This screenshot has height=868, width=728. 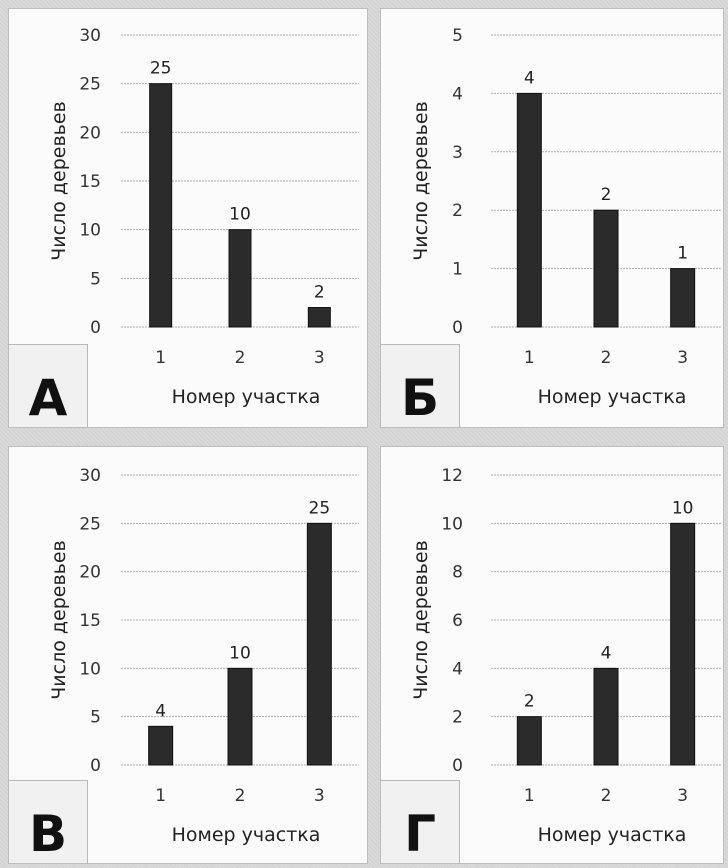 I want to click on panel-letter: Г, so click(x=420, y=834).